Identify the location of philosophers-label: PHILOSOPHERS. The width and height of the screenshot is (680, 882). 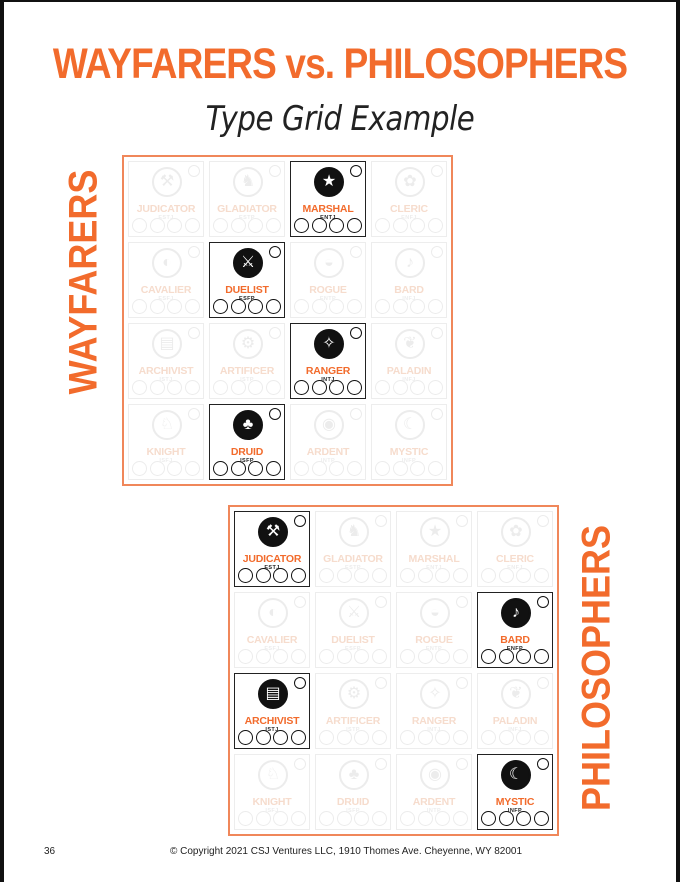
(596, 668).